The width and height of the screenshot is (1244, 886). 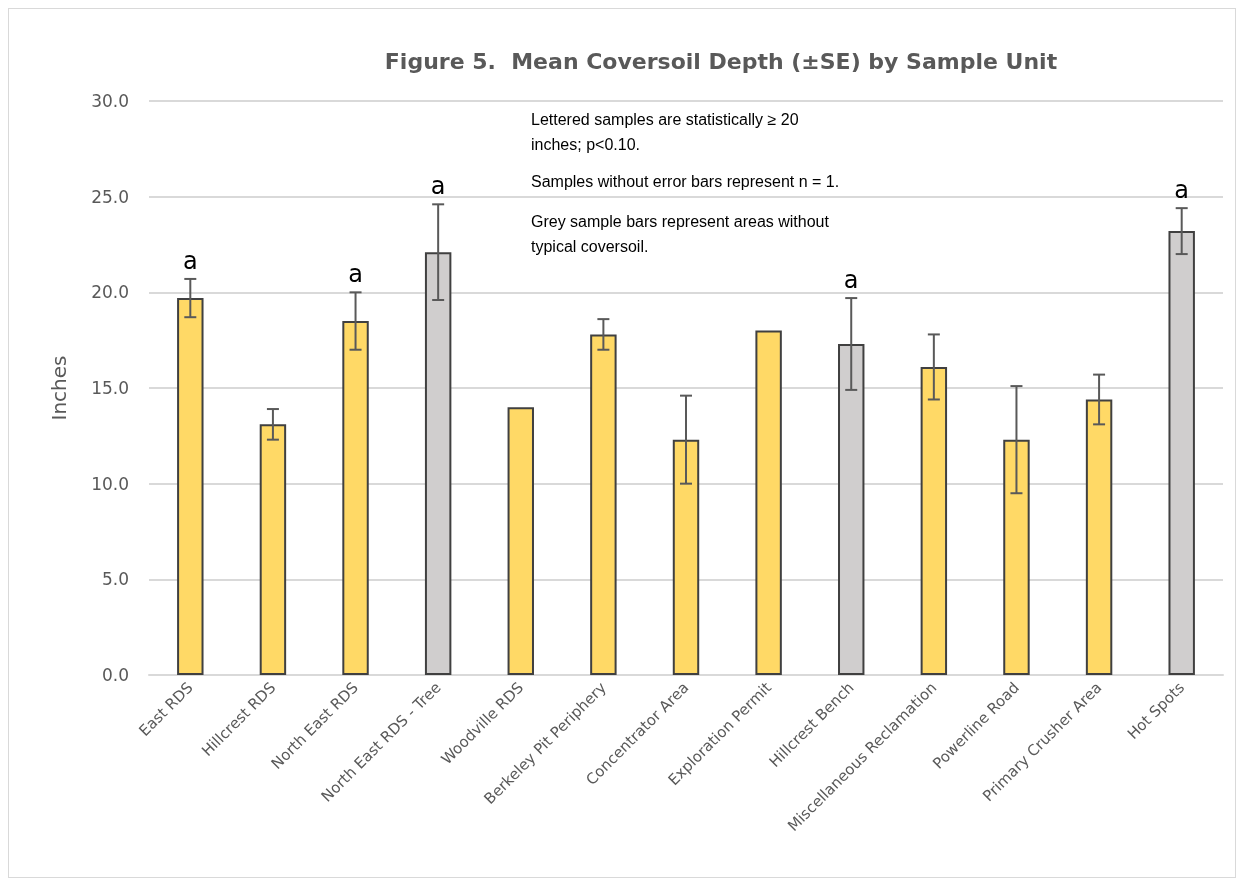 I want to click on y-tick-label: 0.0, so click(x=115, y=675).